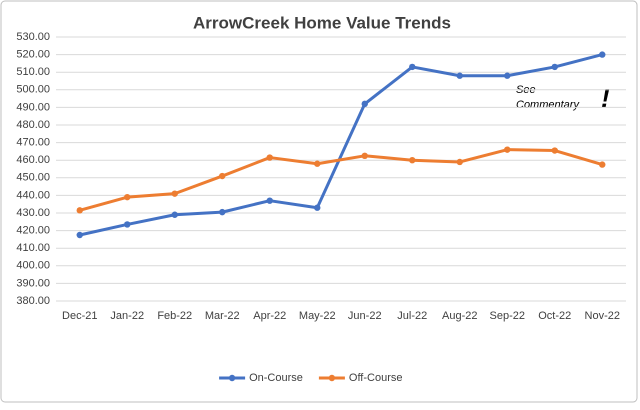 The image size is (640, 410). Describe the element at coordinates (276, 378) in the screenshot. I see `legend-label: On-Course` at that location.